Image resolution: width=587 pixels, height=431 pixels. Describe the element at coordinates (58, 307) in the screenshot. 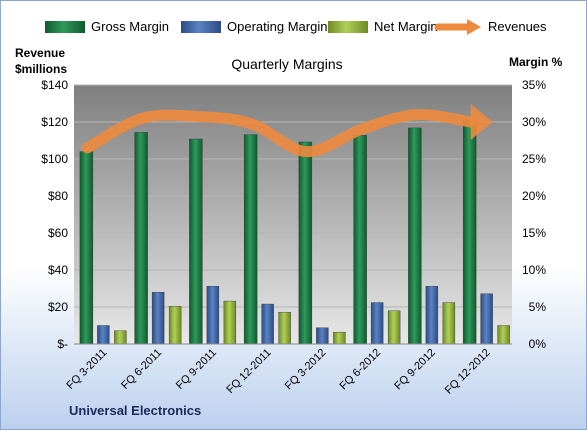

I see `left-tick-label: $20` at that location.